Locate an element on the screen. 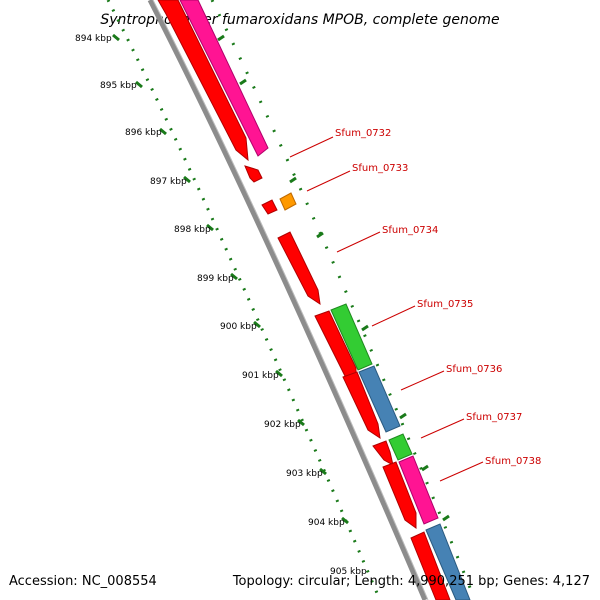 The width and height of the screenshot is (600, 600). topology-value: circular is located at coordinates (321, 581).